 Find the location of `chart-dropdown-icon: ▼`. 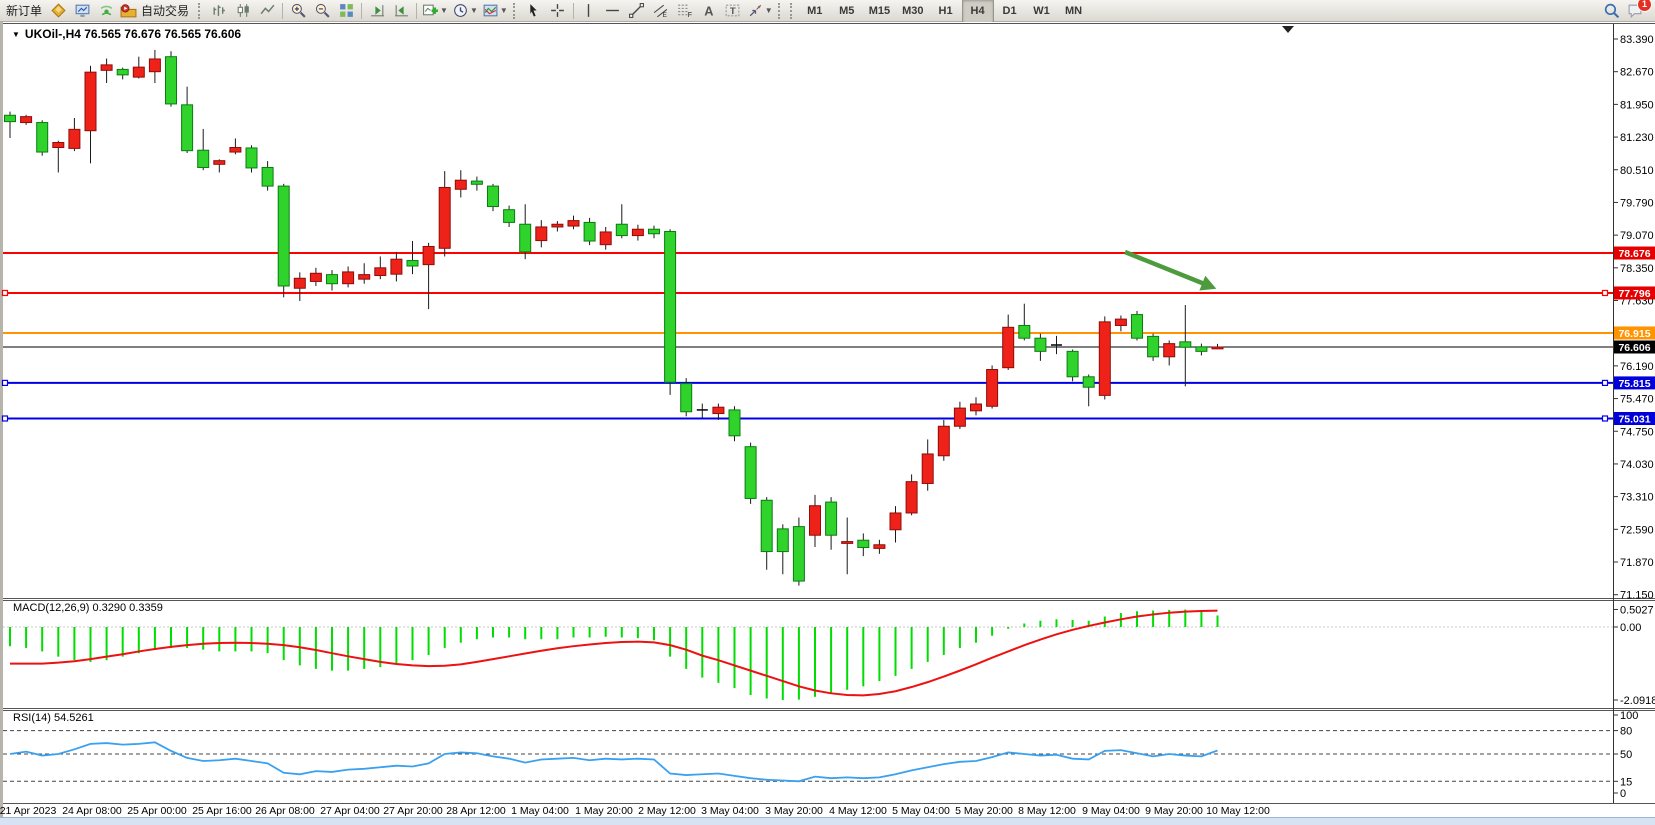

chart-dropdown-icon: ▼ is located at coordinates (16, 34).